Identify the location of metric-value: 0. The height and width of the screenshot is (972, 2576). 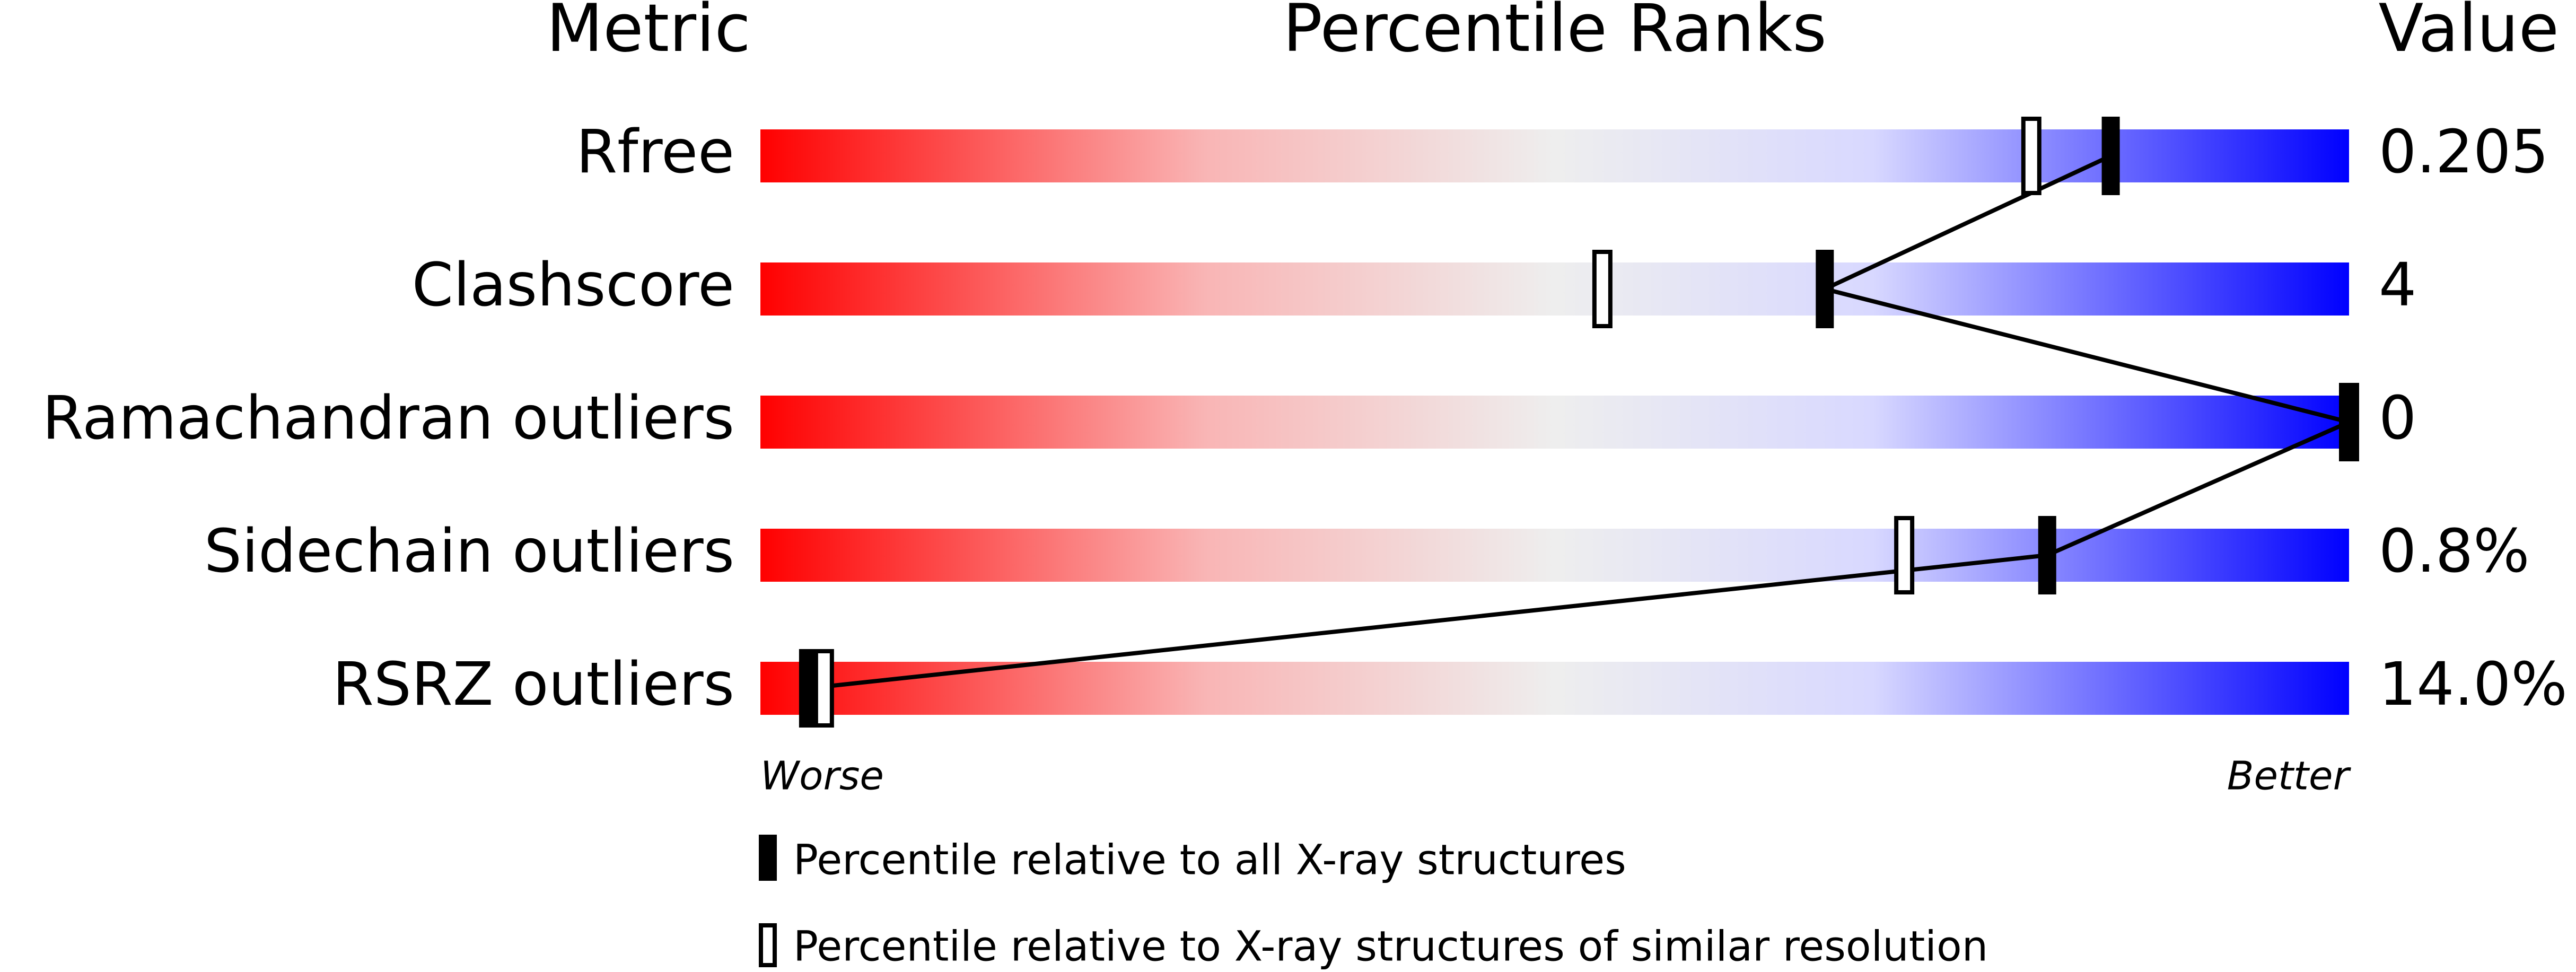
(2397, 418).